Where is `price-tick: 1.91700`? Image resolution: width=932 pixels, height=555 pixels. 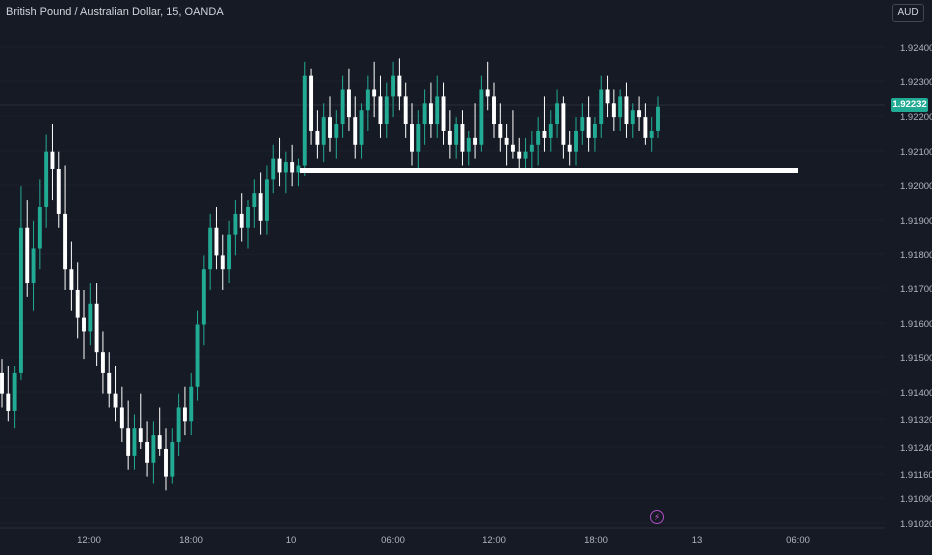 price-tick: 1.91700 is located at coordinates (916, 289).